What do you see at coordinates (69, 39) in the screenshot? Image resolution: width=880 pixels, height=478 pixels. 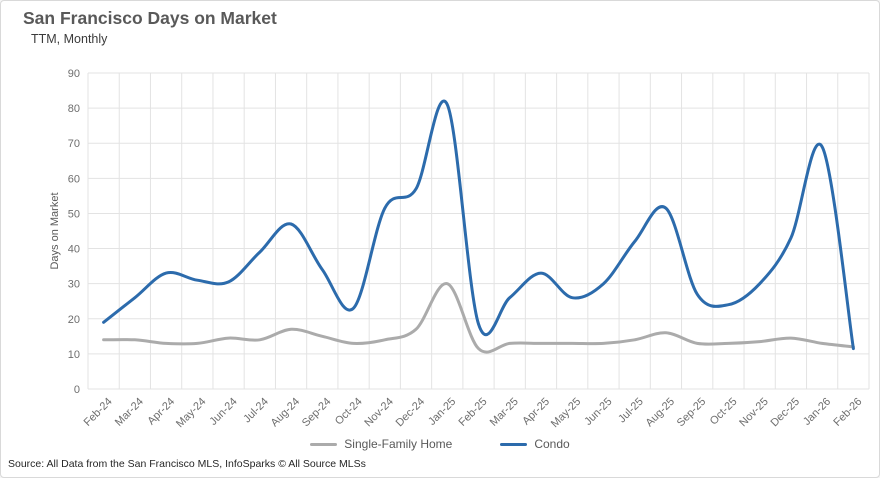 I see `chart-subtitle: TTM, Monthly` at bounding box center [69, 39].